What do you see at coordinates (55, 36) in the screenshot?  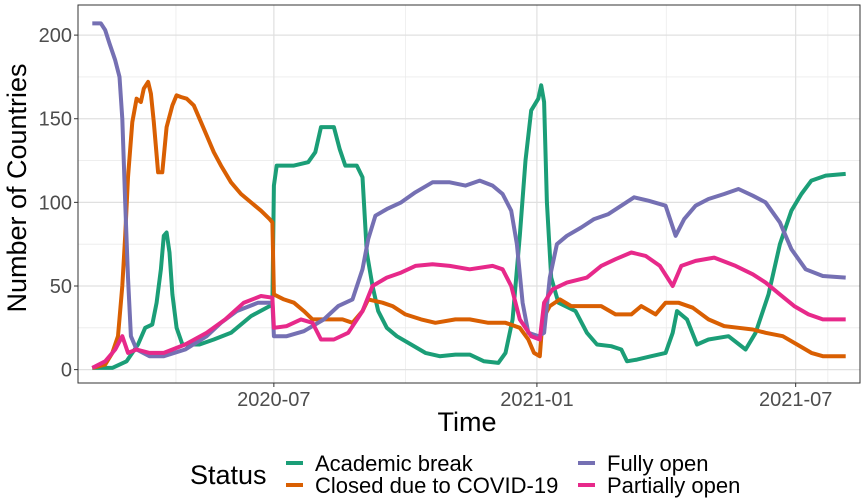 I see `y-tick-label: 200` at bounding box center [55, 36].